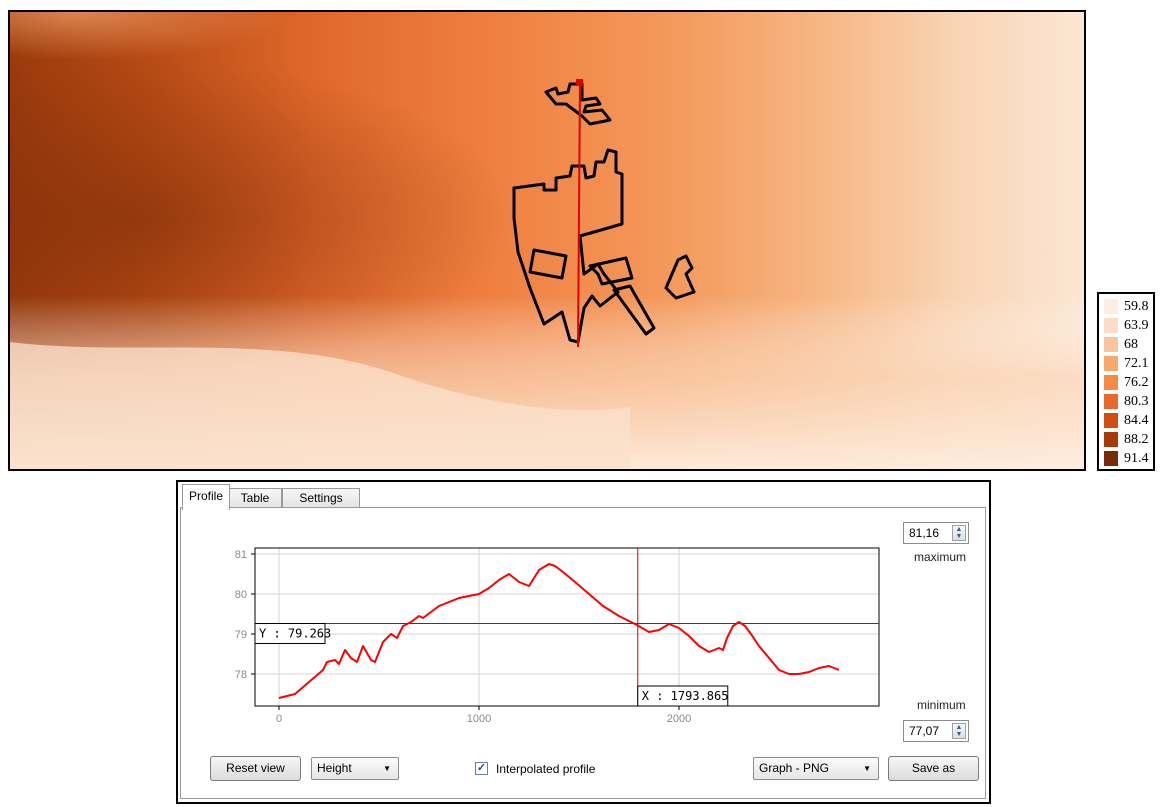 Image resolution: width=1161 pixels, height=807 pixels. I want to click on color-legend: 59.8 63.9 68 72.1 76.2 80.3 84.4 88.2 91.4, so click(1126, 381).